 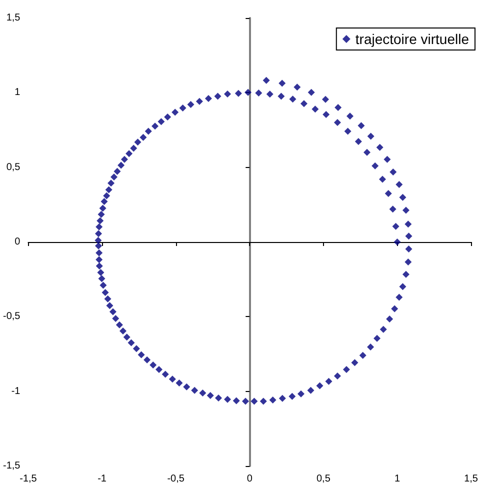 What do you see at coordinates (13, 18) in the screenshot?
I see `y-tick-label: 1,5` at bounding box center [13, 18].